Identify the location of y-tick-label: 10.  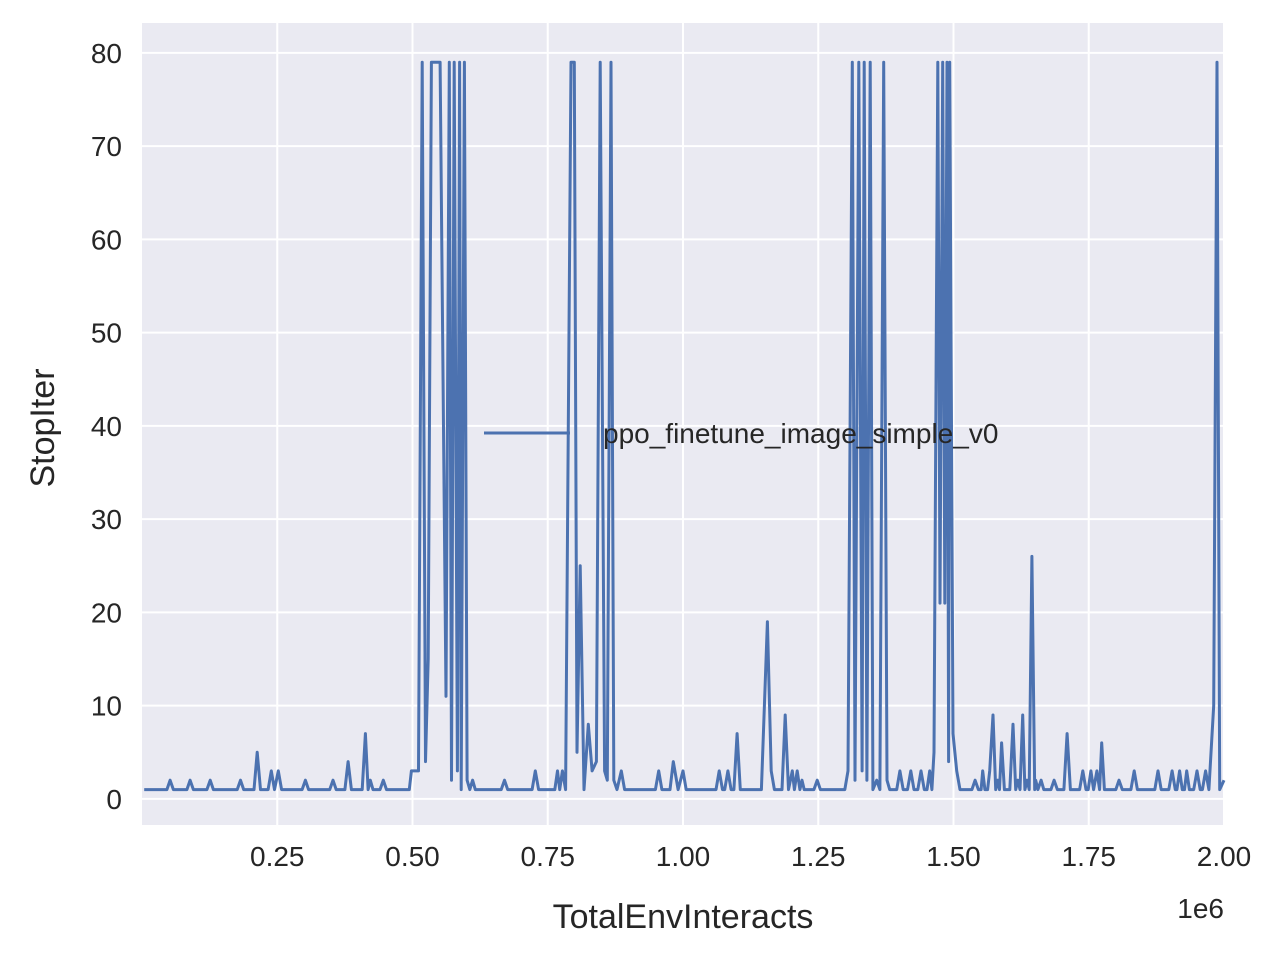
(106, 706).